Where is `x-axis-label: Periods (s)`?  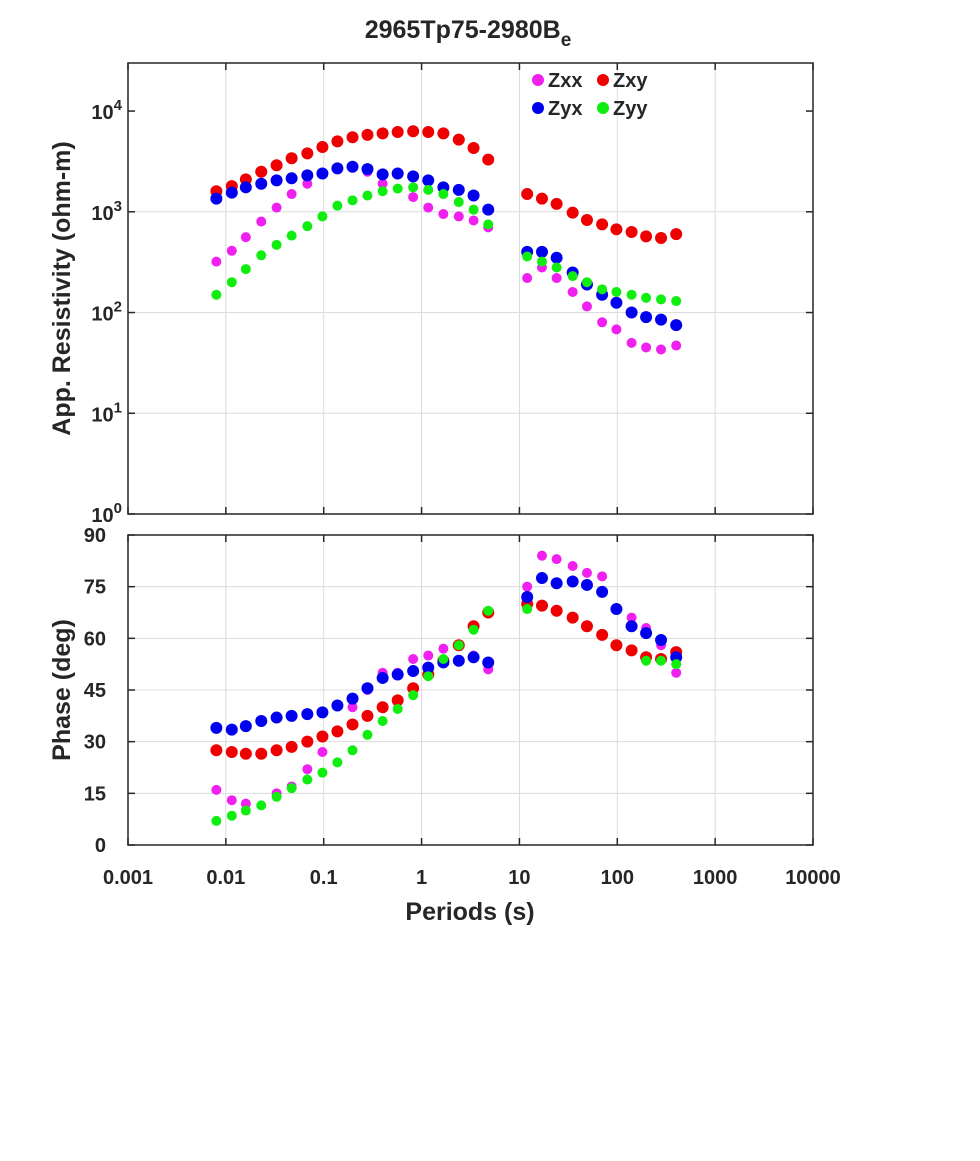
x-axis-label: Periods (s) is located at coordinates (469, 912).